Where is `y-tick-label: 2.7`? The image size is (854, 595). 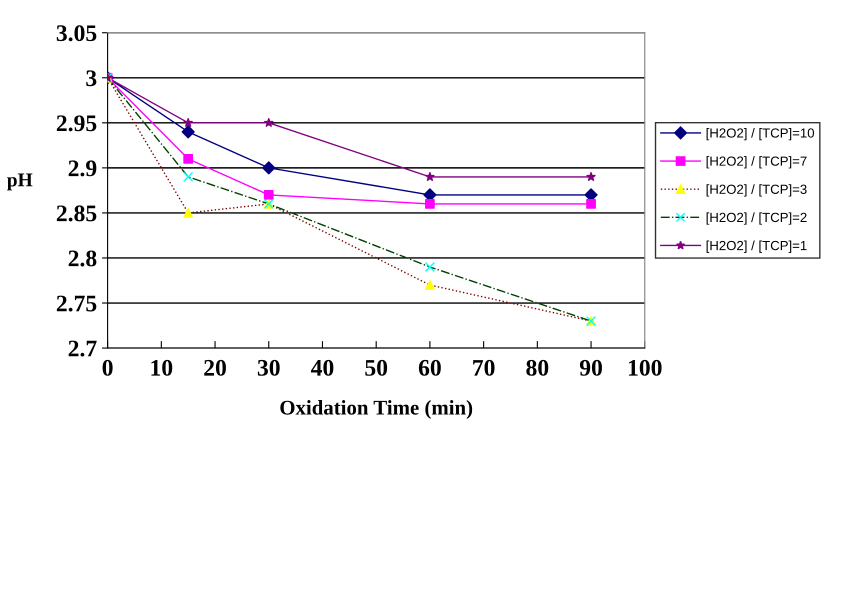 y-tick-label: 2.7 is located at coordinates (82, 348).